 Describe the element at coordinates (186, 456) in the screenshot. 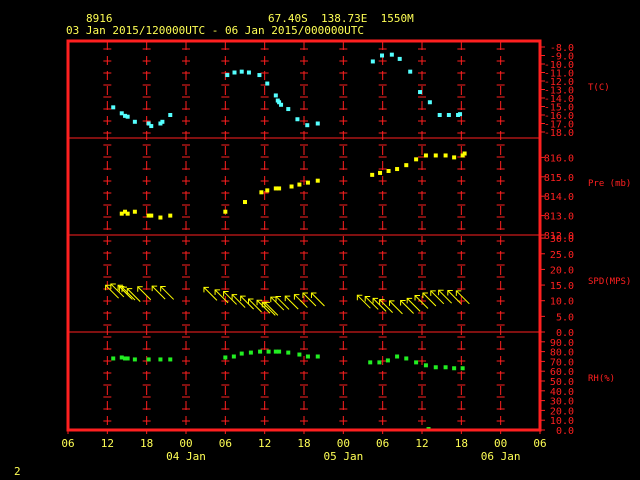

I see `date-label: 04 Jan` at that location.